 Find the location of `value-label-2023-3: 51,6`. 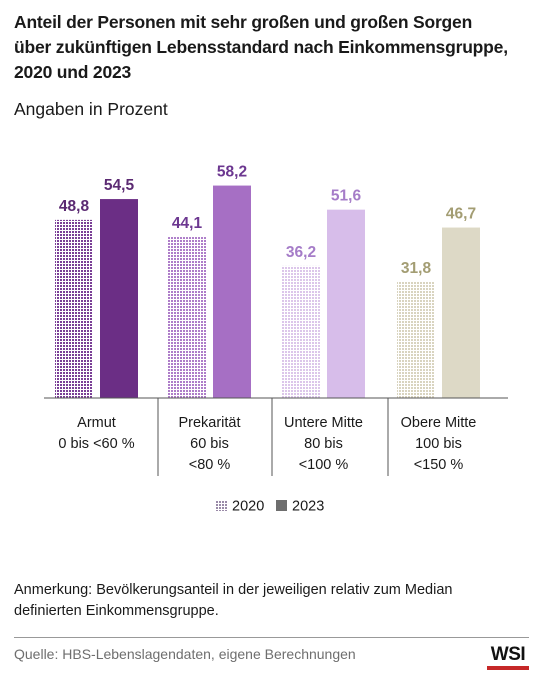

value-label-2023-3: 51,6 is located at coordinates (346, 196).